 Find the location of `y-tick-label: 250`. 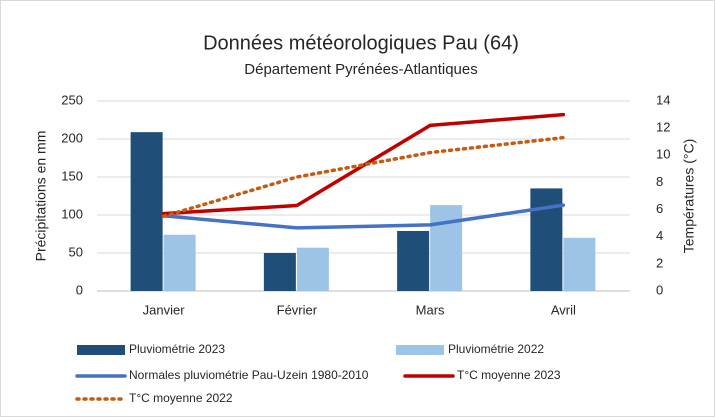

y-tick-label: 250 is located at coordinates (72, 99).